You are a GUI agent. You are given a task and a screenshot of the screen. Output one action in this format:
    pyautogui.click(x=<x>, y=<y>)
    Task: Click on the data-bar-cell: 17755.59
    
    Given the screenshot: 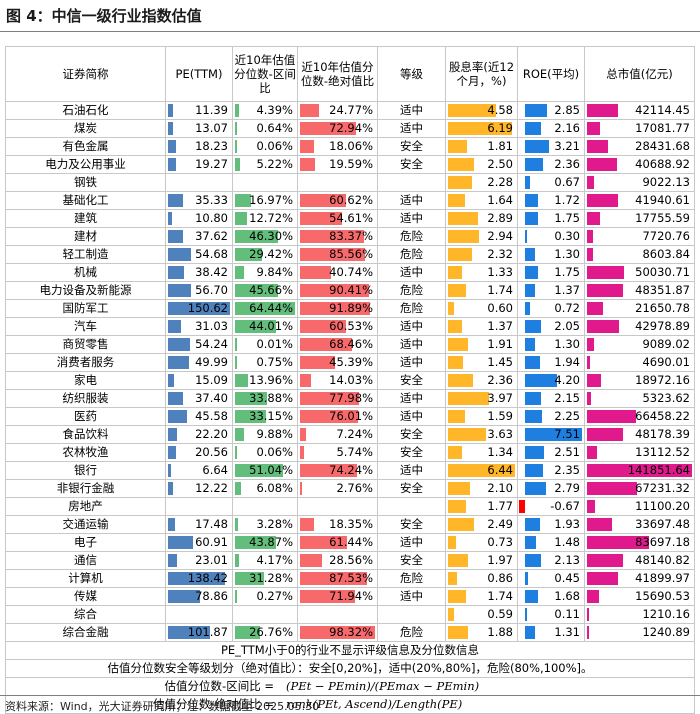 What is the action you would take?
    pyautogui.click(x=640, y=219)
    